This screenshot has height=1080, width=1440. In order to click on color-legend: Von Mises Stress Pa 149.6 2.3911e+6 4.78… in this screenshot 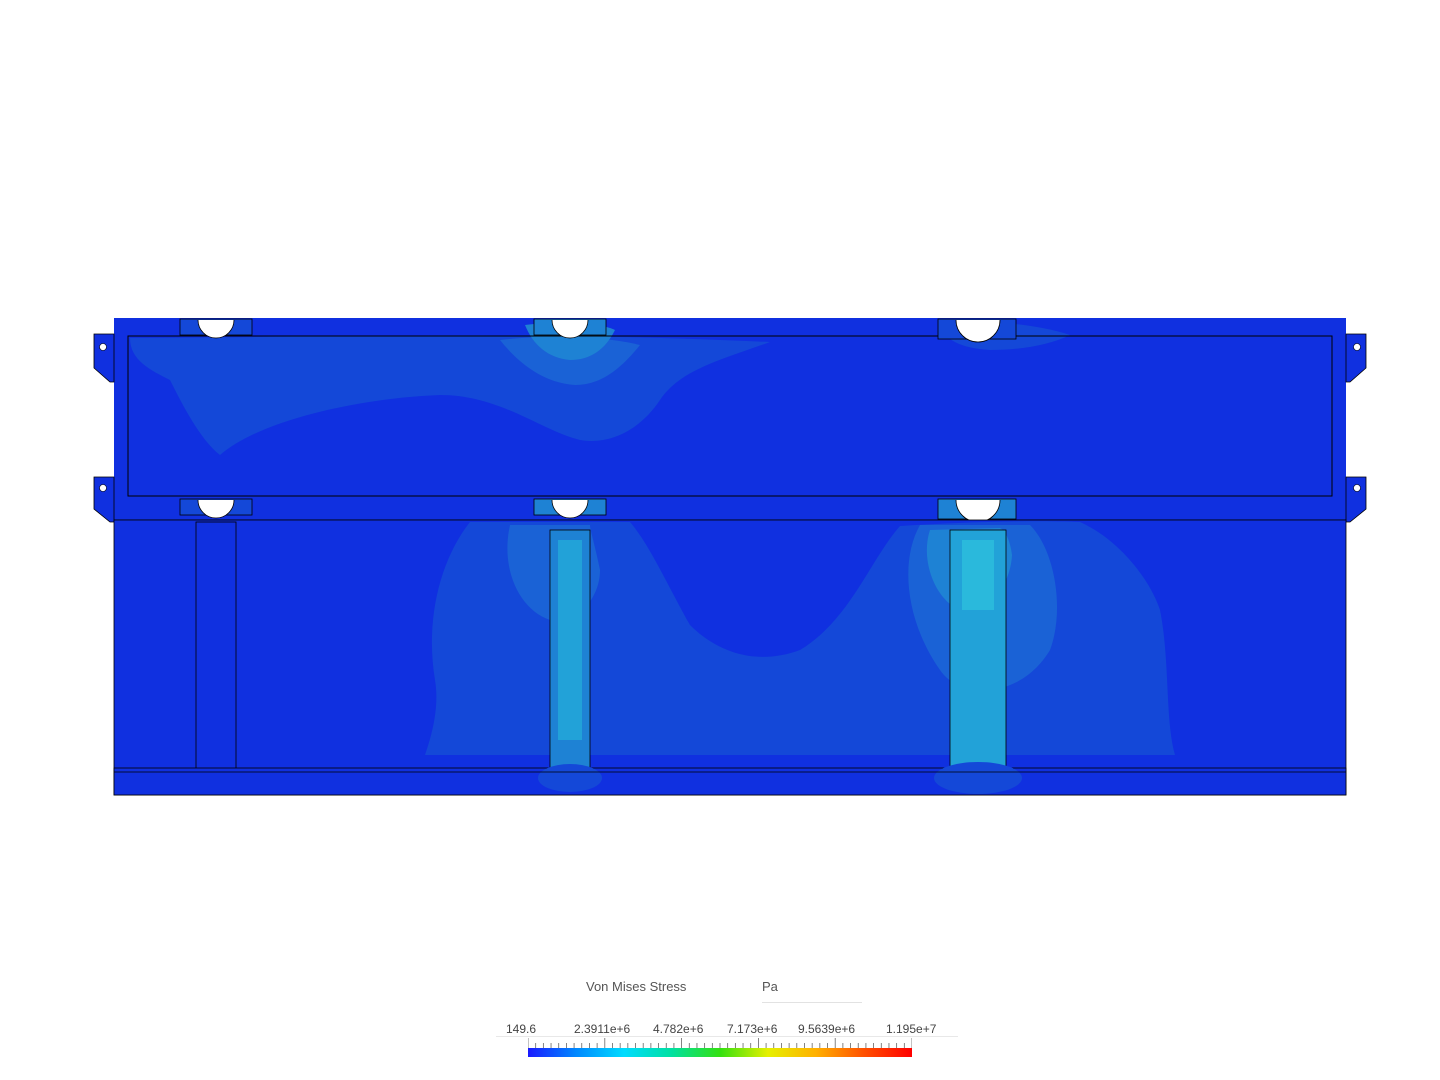, I will do `click(725, 1022)`.